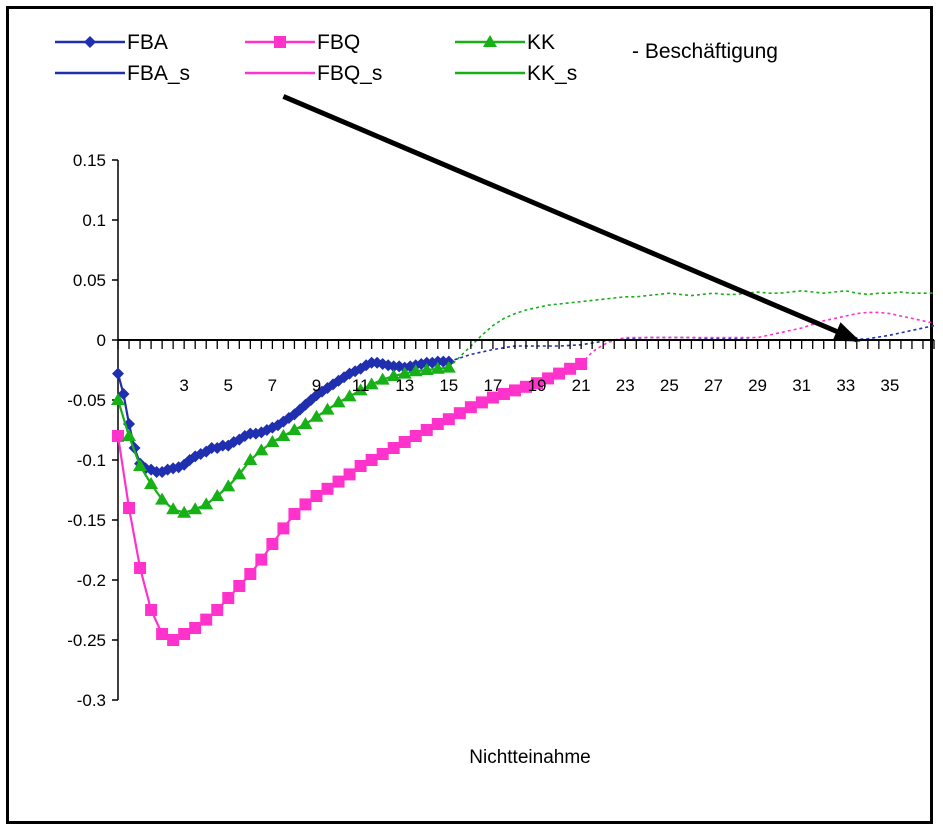  Describe the element at coordinates (313, 73) in the screenshot. I see `legend-entry: FBQ_s` at that location.